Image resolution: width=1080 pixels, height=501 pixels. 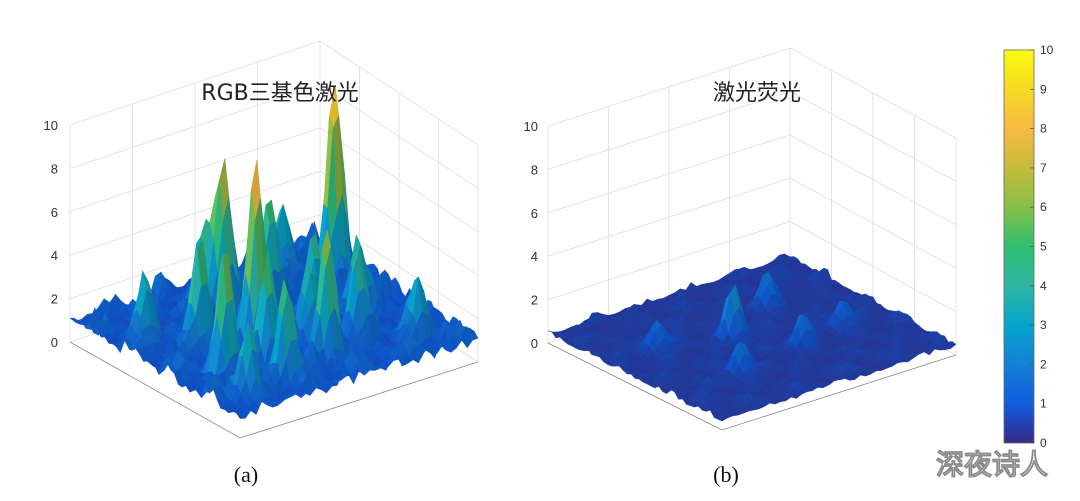 I want to click on colorbar-tick-label: 1, so click(x=1043, y=404).